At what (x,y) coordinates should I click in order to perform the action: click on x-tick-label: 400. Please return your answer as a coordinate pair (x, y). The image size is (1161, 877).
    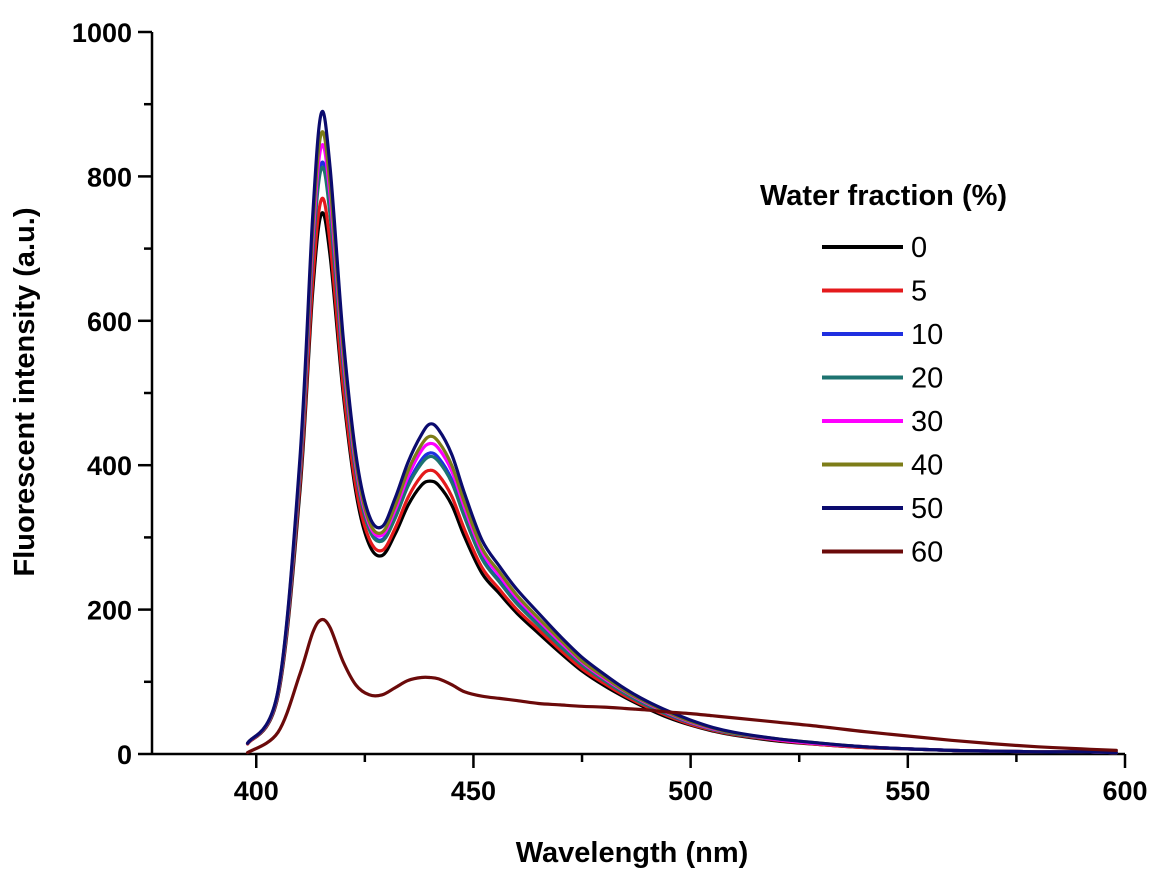
    Looking at the image, I should click on (256, 791).